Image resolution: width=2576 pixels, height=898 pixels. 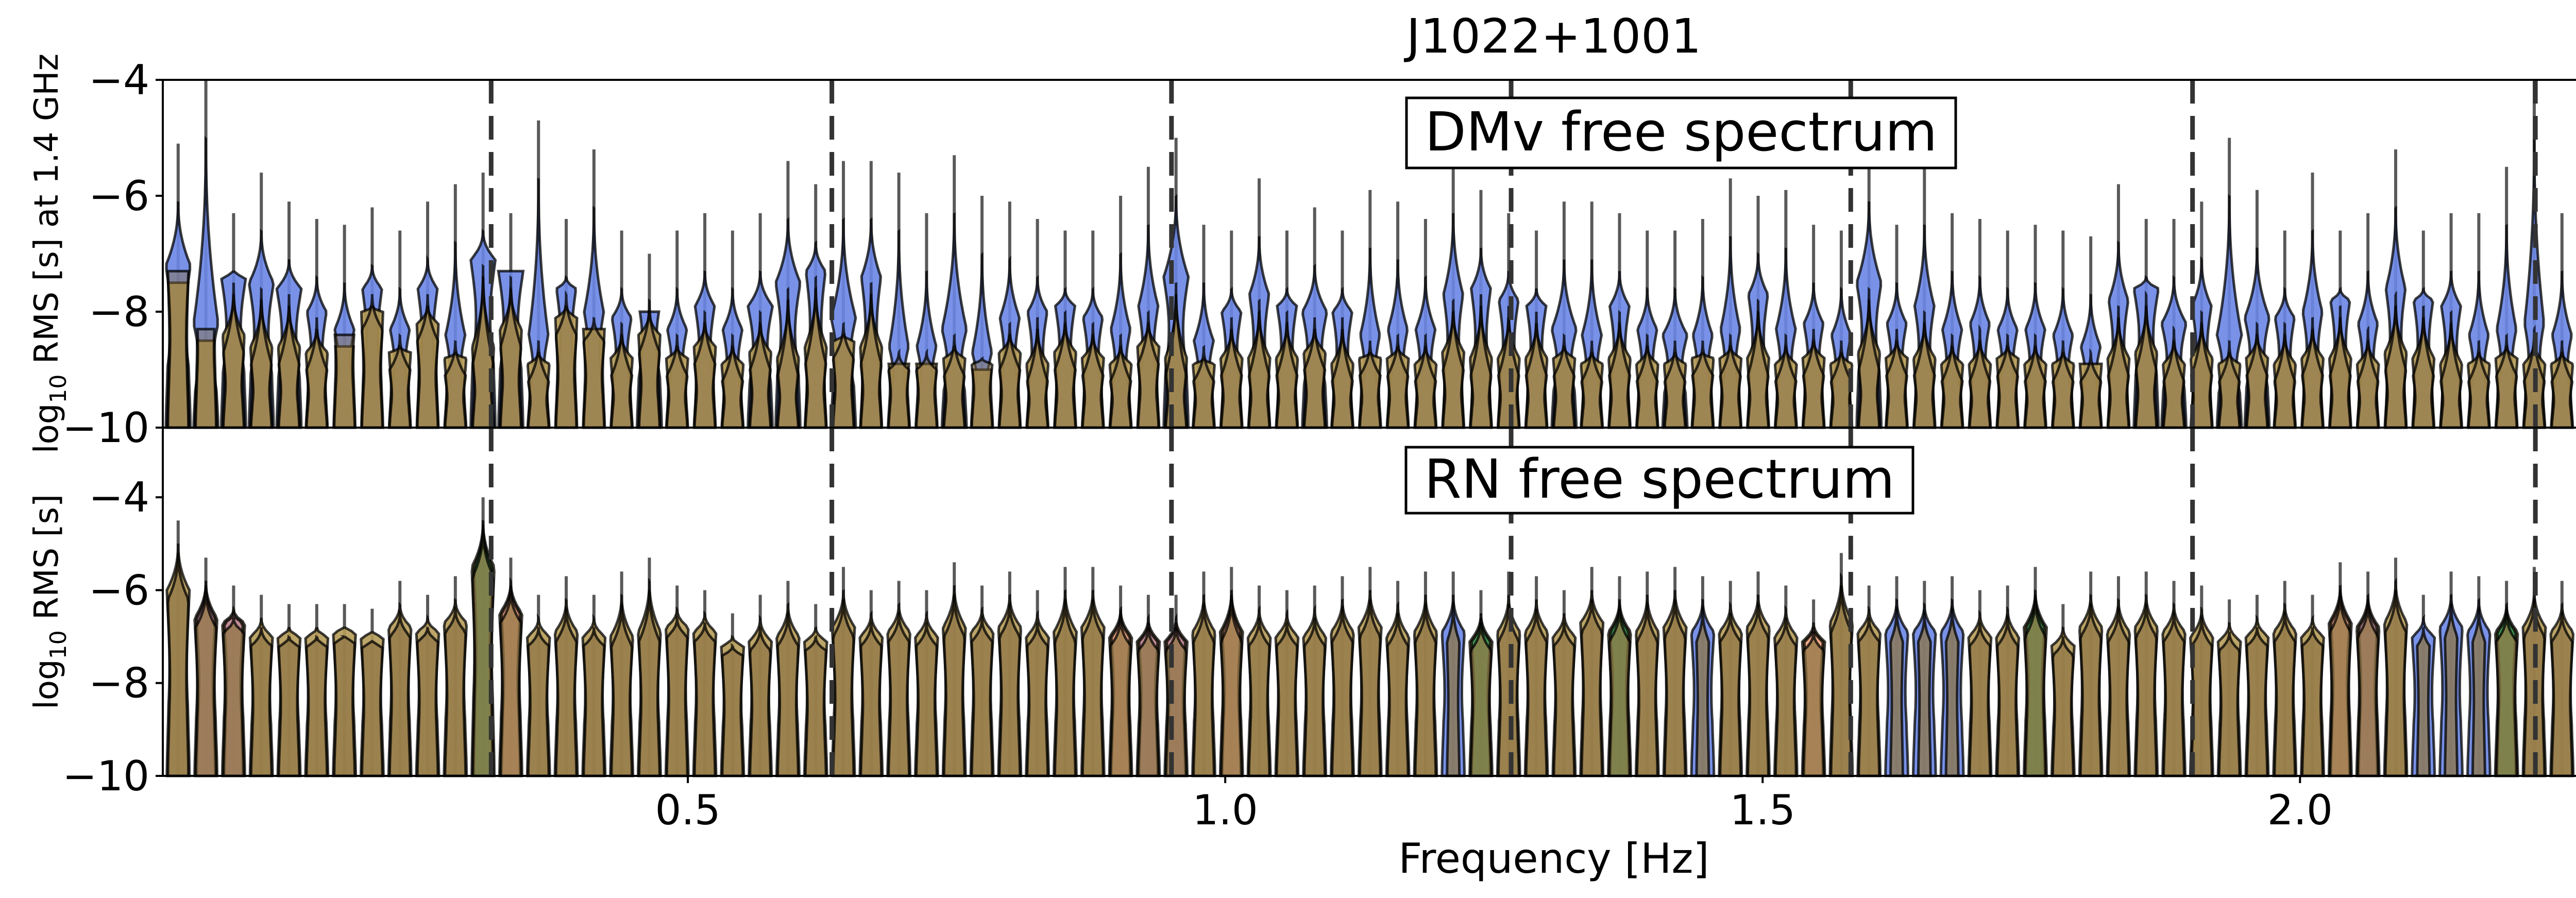 What do you see at coordinates (105, 776) in the screenshot?
I see `y-tick-label: −10` at bounding box center [105, 776].